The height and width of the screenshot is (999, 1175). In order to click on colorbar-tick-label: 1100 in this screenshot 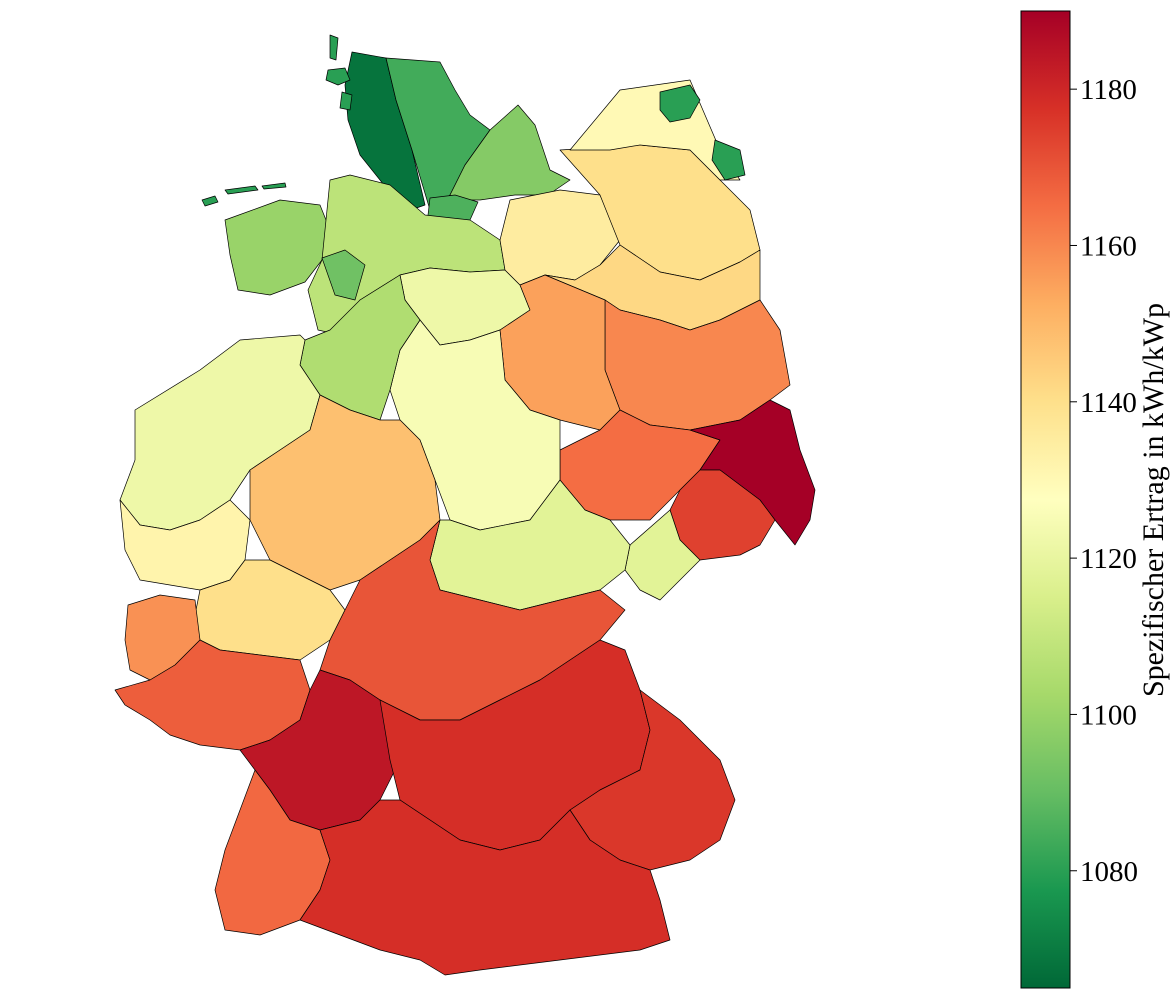, I will do `click(1108, 715)`.